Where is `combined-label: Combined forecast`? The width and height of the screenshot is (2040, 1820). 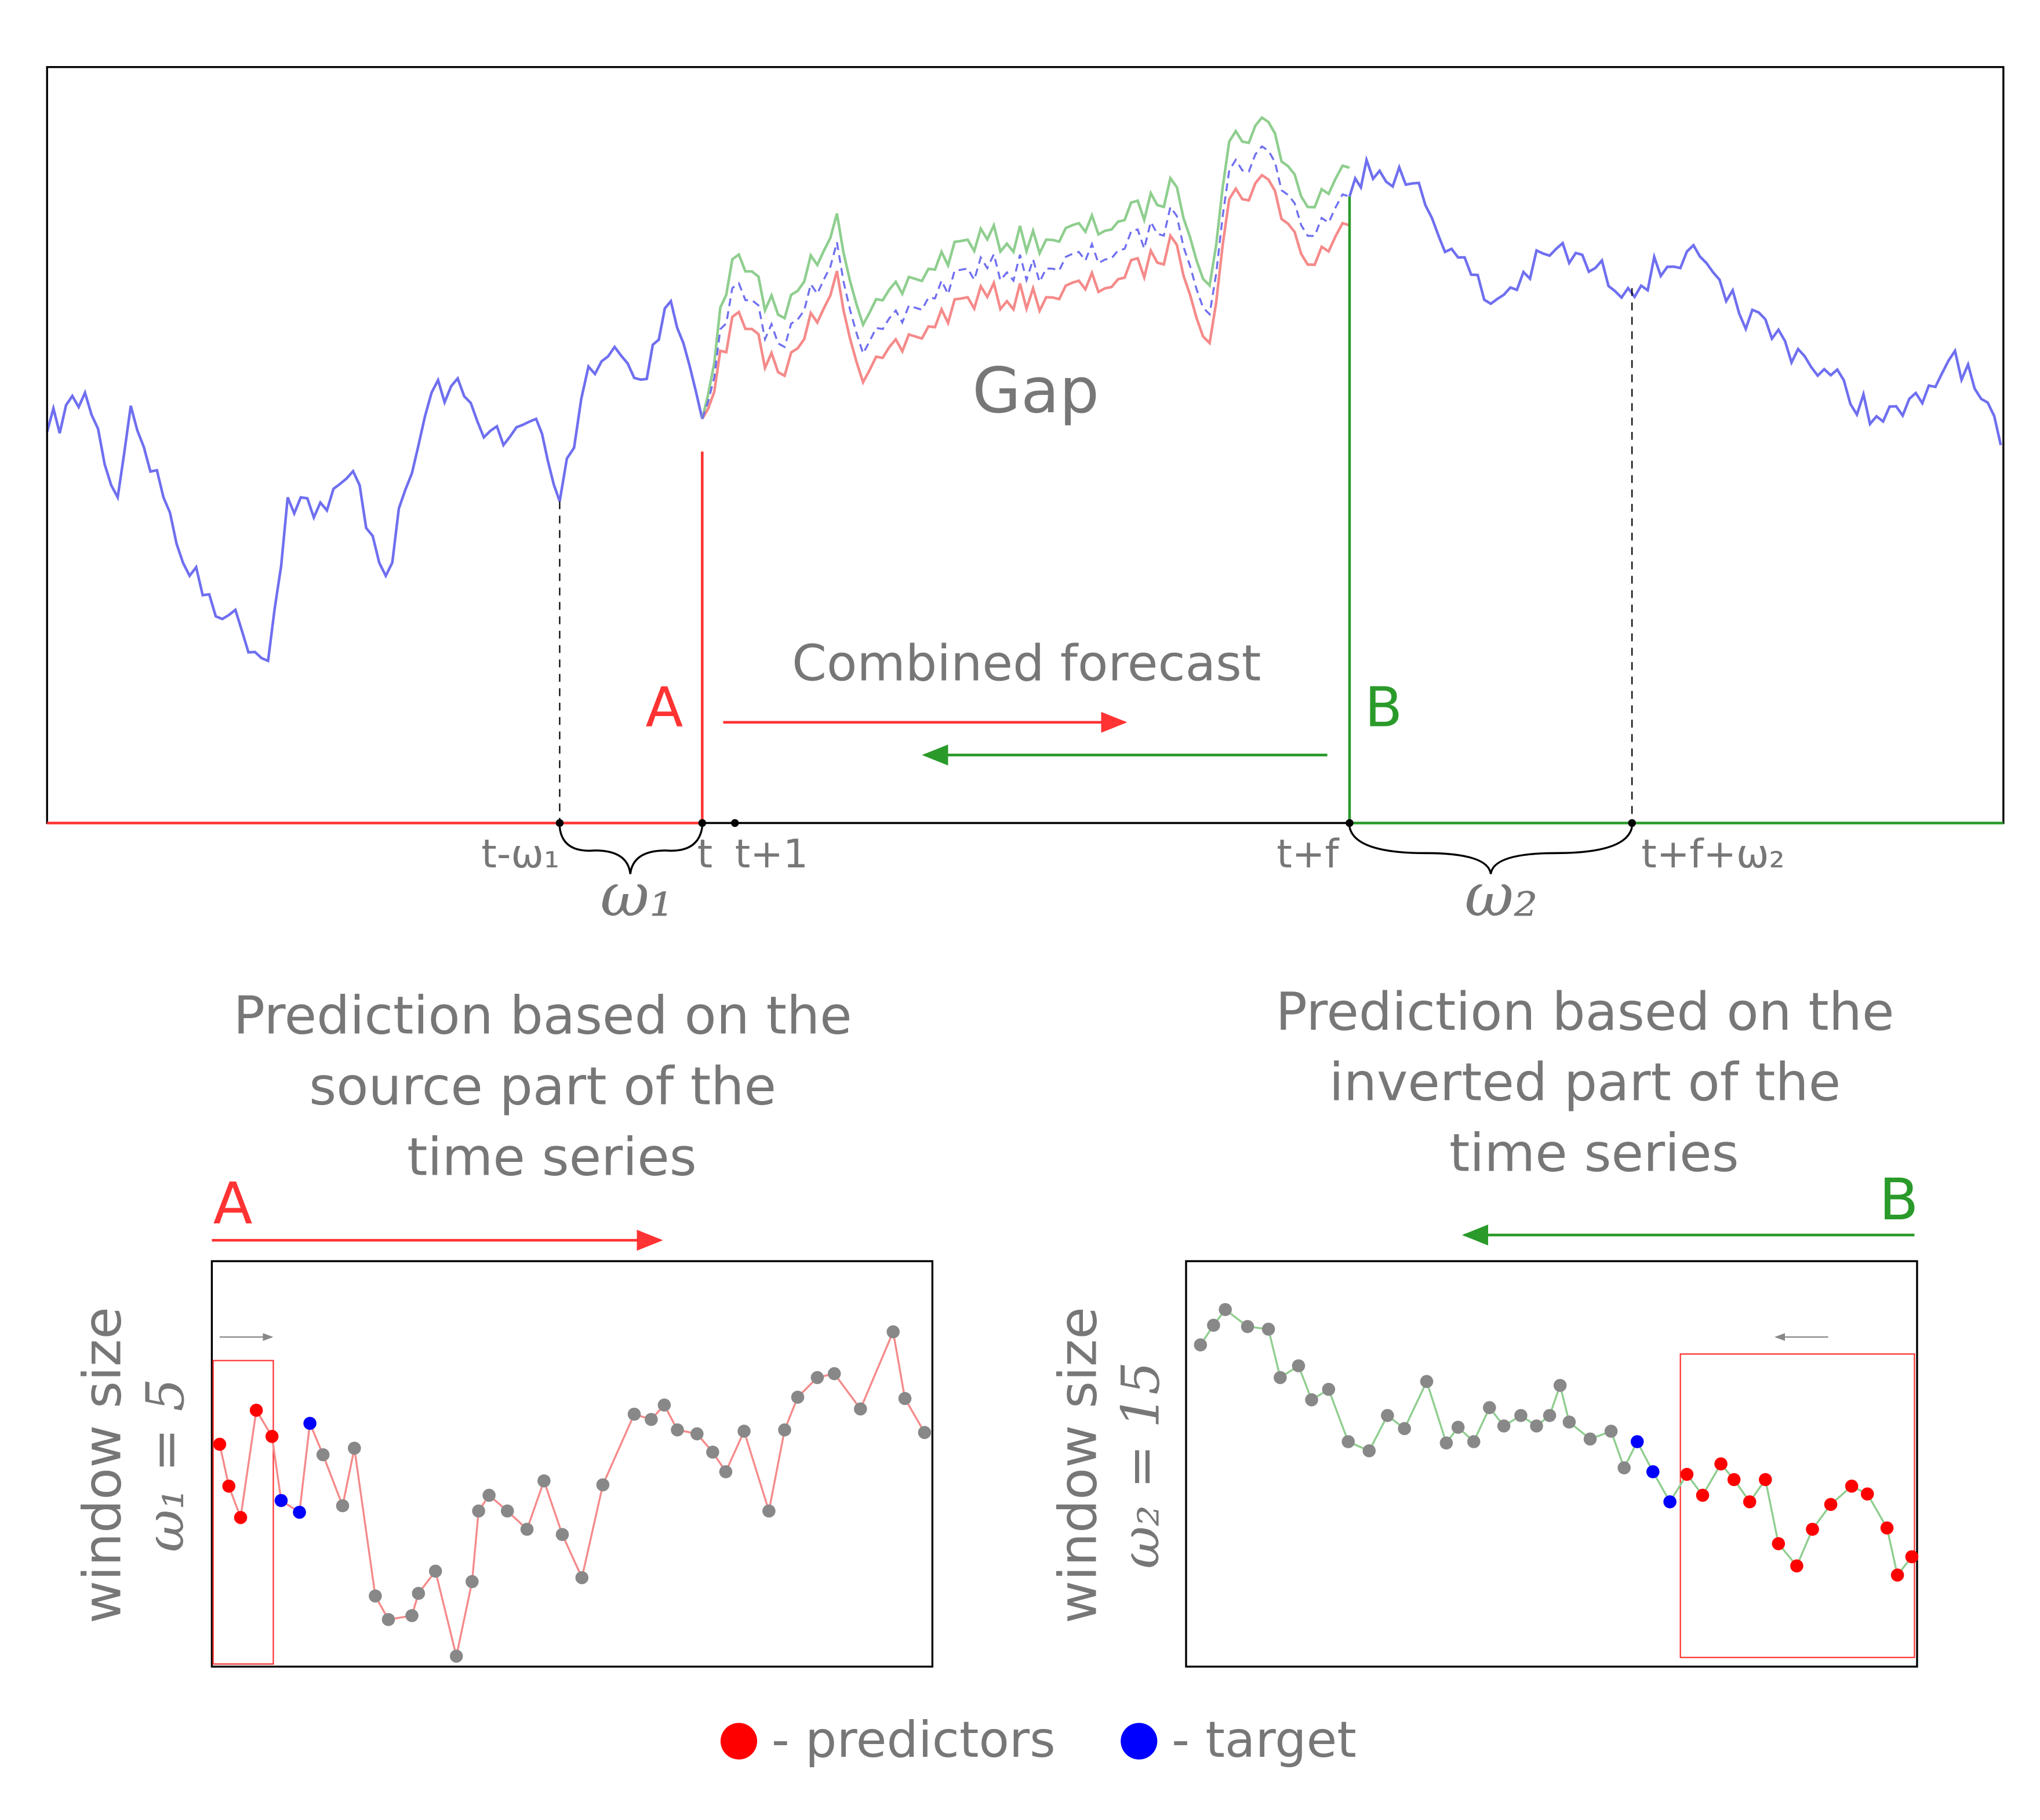 combined-label: Combined forecast is located at coordinates (1026, 664).